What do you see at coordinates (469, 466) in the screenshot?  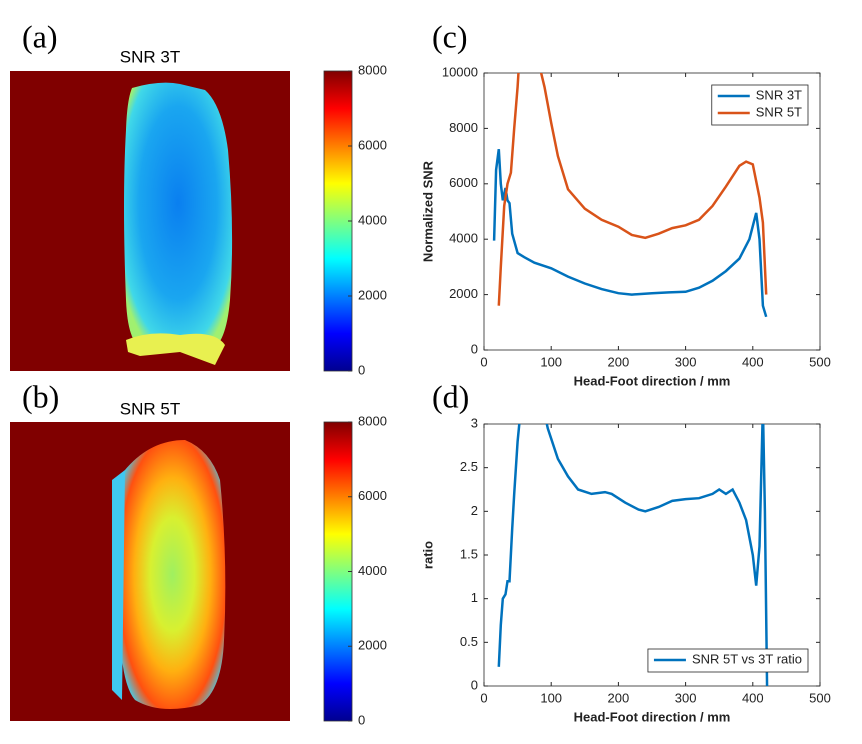 I see `y-tick-label: 2.5` at bounding box center [469, 466].